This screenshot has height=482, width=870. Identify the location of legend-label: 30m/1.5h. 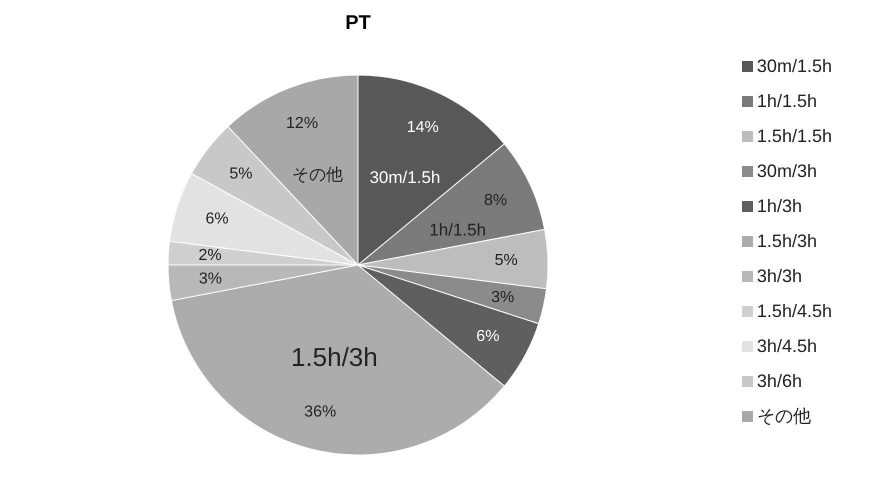
(794, 66).